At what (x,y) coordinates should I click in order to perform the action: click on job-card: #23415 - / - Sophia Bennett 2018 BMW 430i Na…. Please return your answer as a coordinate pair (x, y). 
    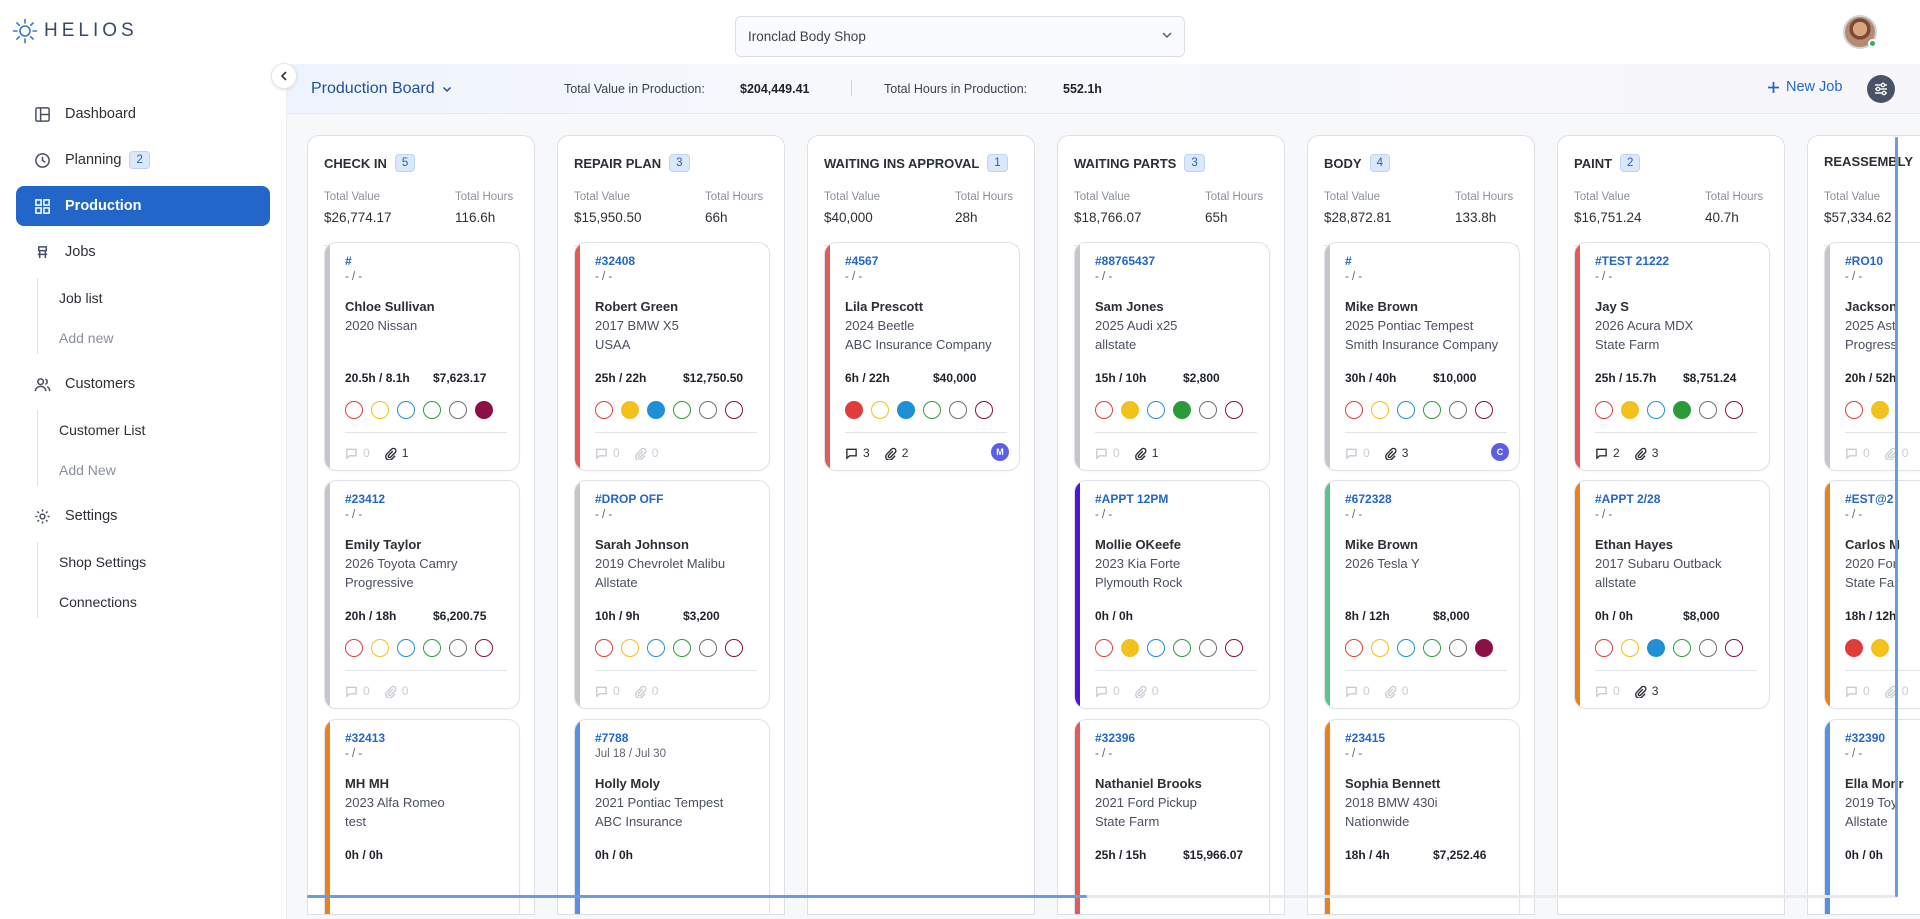
    Looking at the image, I should click on (1422, 816).